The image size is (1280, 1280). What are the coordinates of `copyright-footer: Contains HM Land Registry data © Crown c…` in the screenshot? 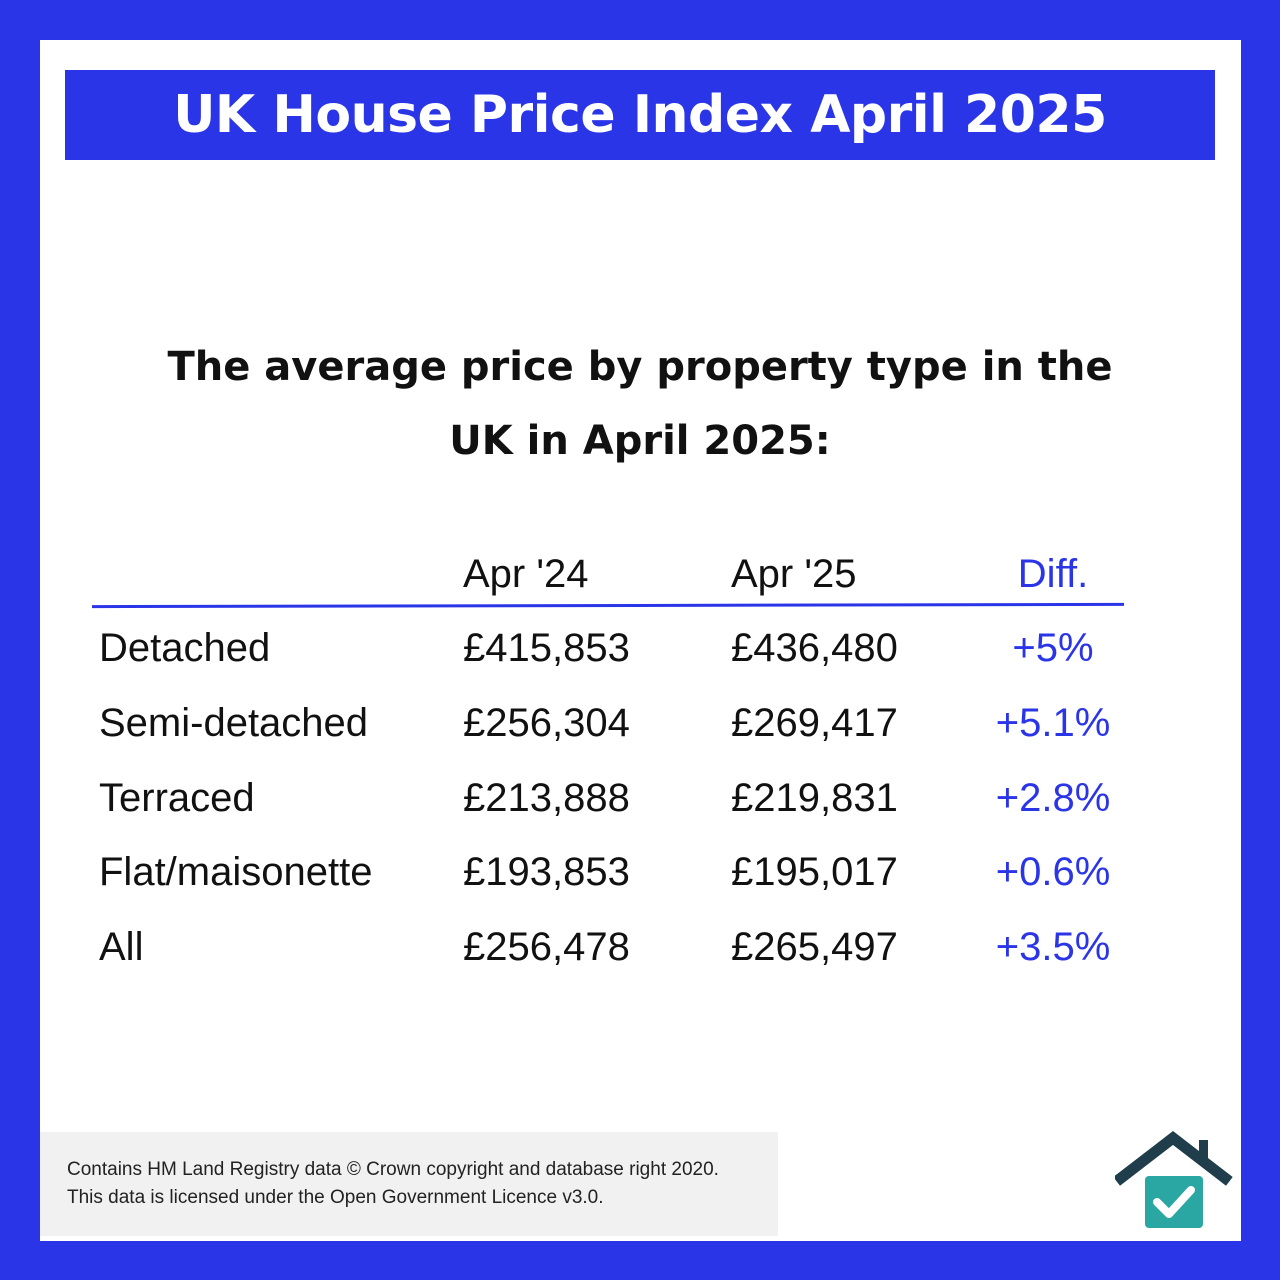 It's located at (409, 1184).